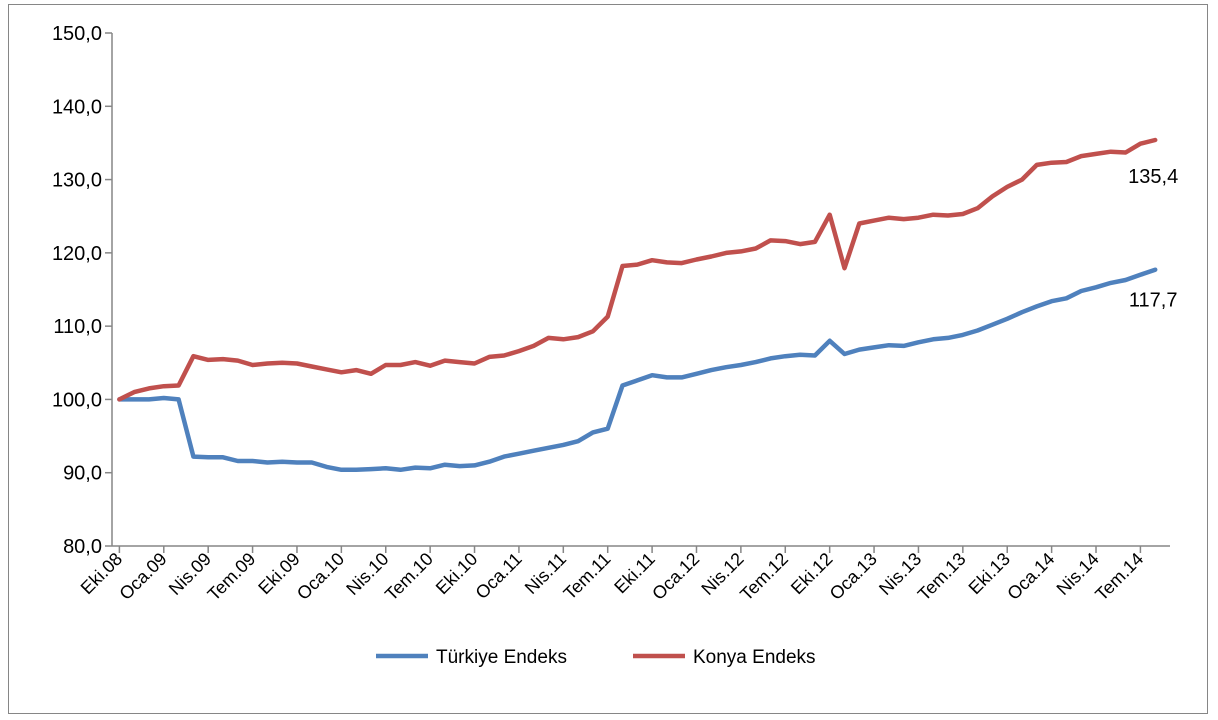 This screenshot has height=720, width=1218. I want to click on end-value-label-1: 135,4, so click(1153, 177).